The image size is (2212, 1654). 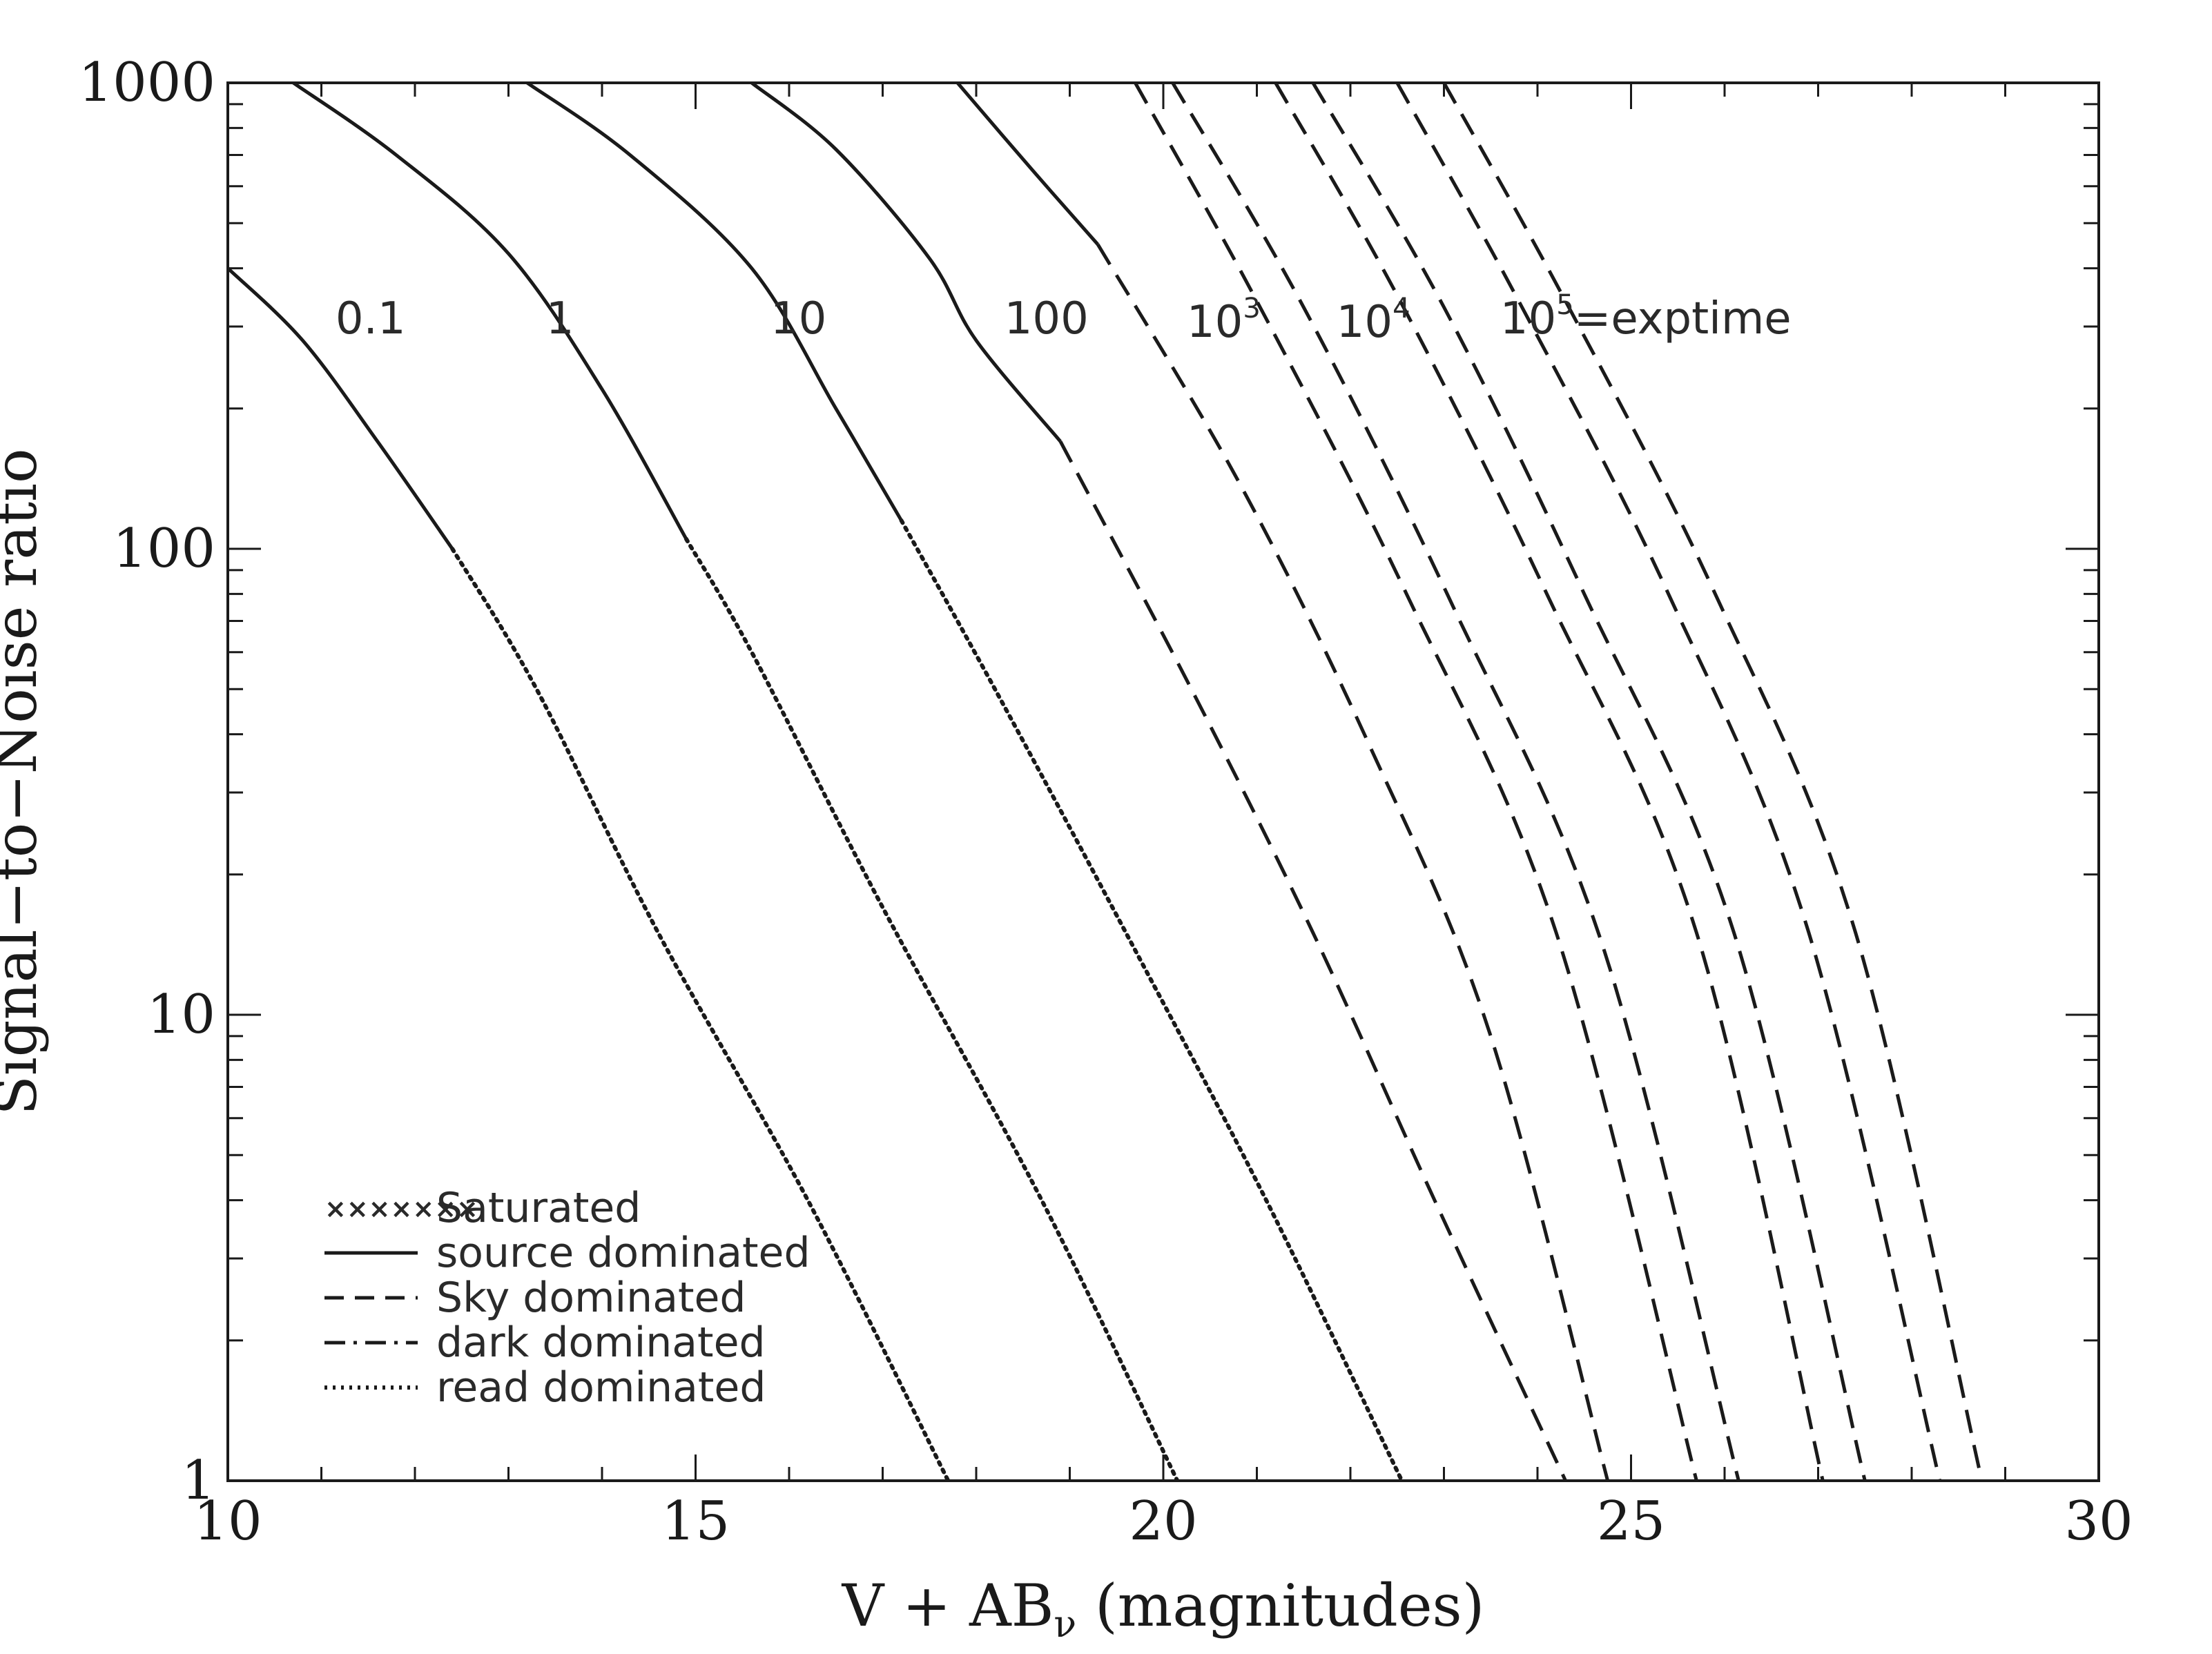 What do you see at coordinates (371, 318) in the screenshot?
I see `exptime-label: 0.1` at bounding box center [371, 318].